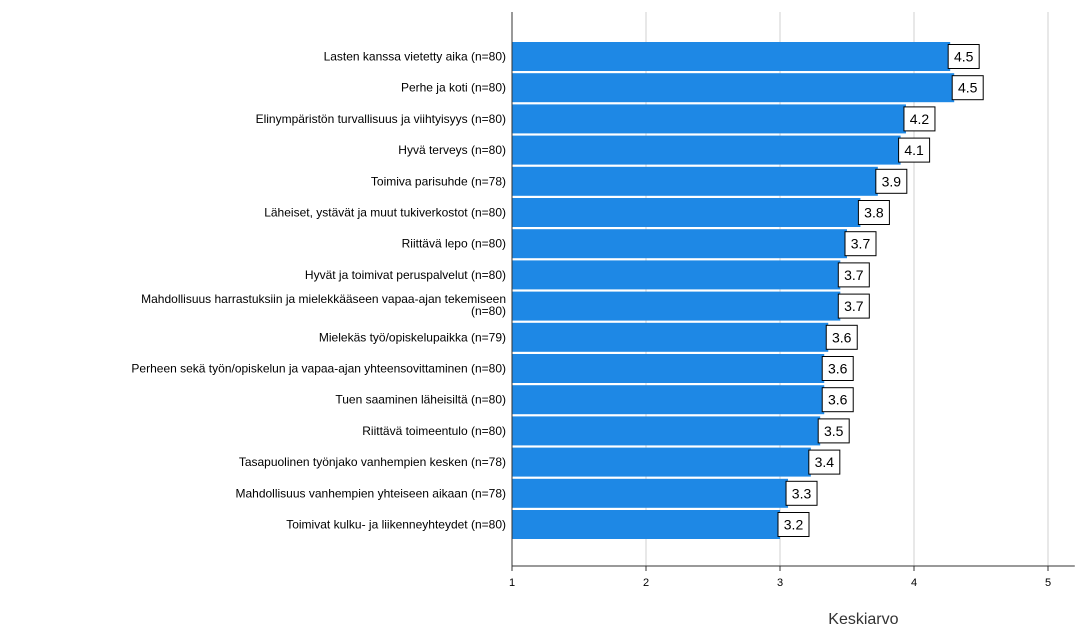 The height and width of the screenshot is (635, 1076). I want to click on category-label: Toimiva parisuhde (n=78), so click(438, 181).